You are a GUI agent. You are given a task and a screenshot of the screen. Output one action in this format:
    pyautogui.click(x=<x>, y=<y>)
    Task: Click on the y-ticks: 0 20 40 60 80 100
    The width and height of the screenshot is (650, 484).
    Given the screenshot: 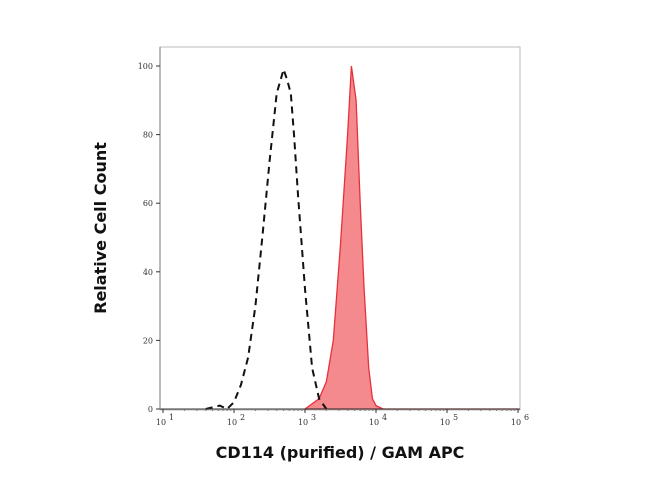 What is the action you would take?
    pyautogui.click(x=149, y=238)
    